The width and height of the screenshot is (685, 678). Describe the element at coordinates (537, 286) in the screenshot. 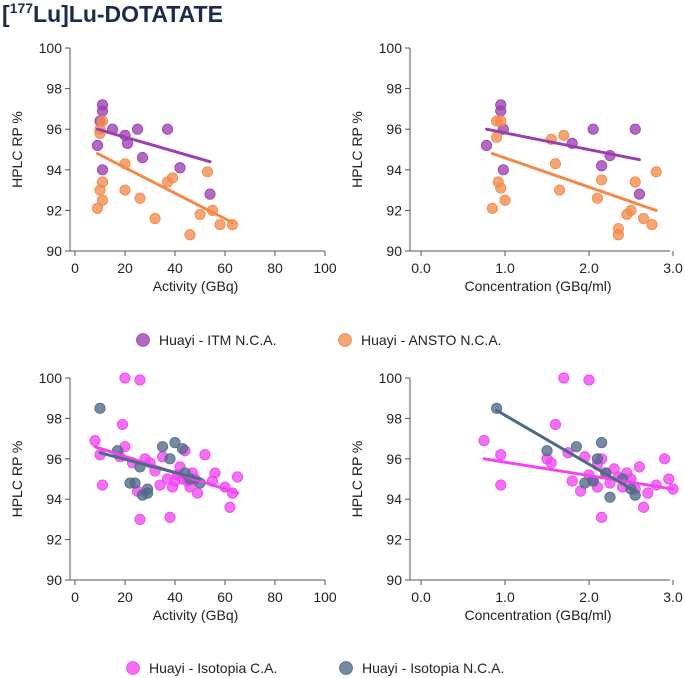

I see `x-axis-label: Concentration (GBq/ml)` at that location.